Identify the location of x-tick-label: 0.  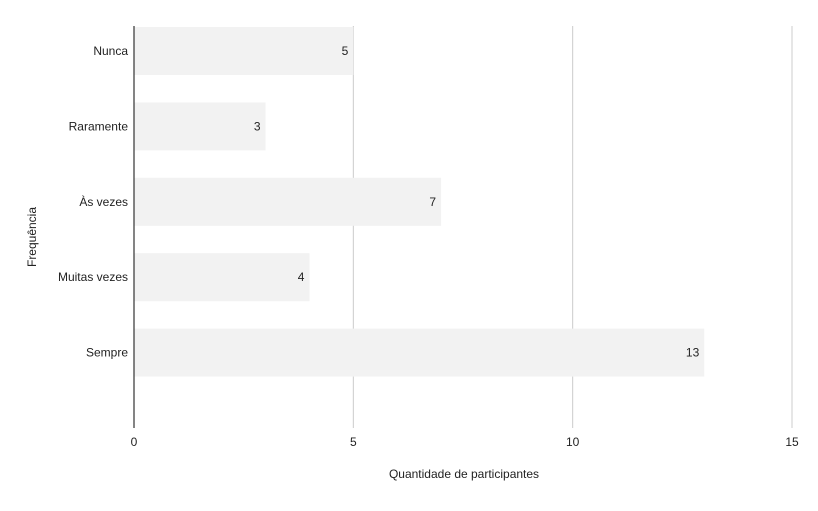
(134, 442).